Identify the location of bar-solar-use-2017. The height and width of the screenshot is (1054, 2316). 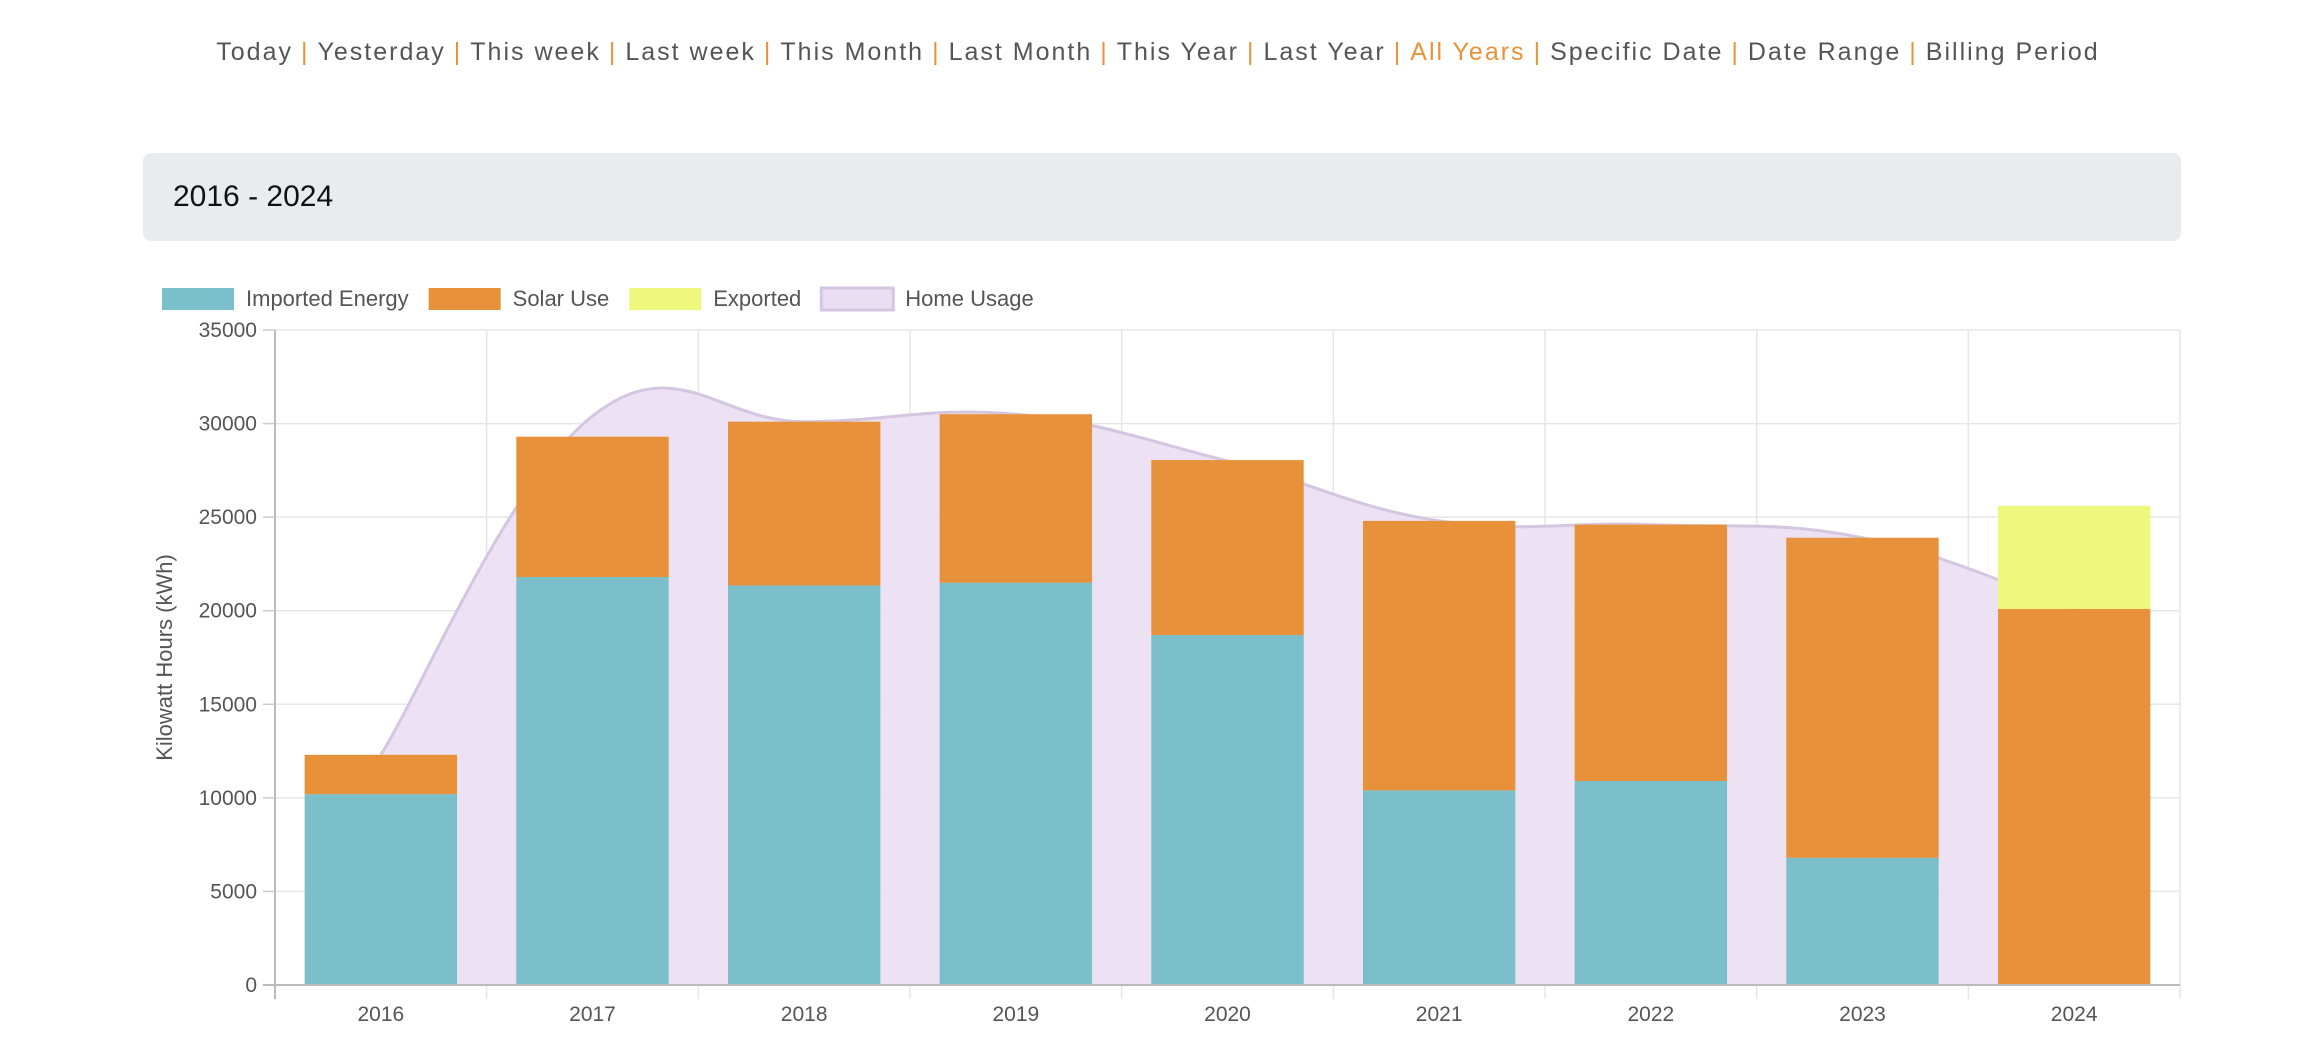
(592, 507).